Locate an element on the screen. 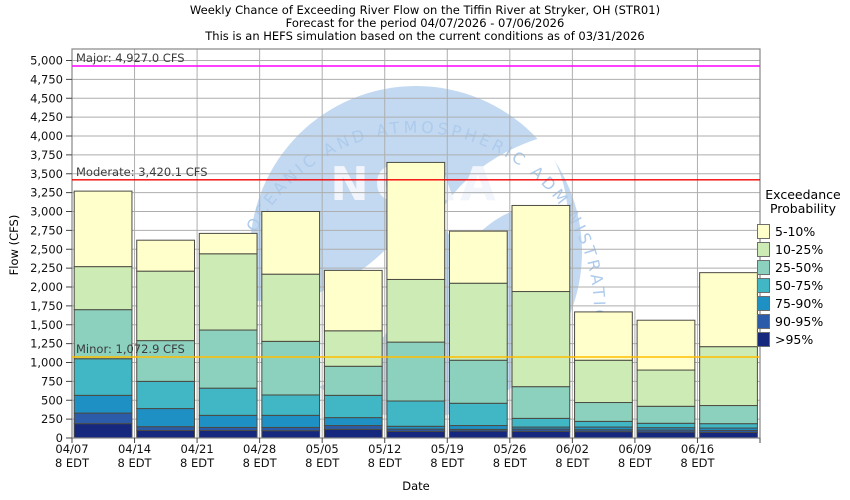  x-tick-label-date: 05/12 is located at coordinates (384, 449).